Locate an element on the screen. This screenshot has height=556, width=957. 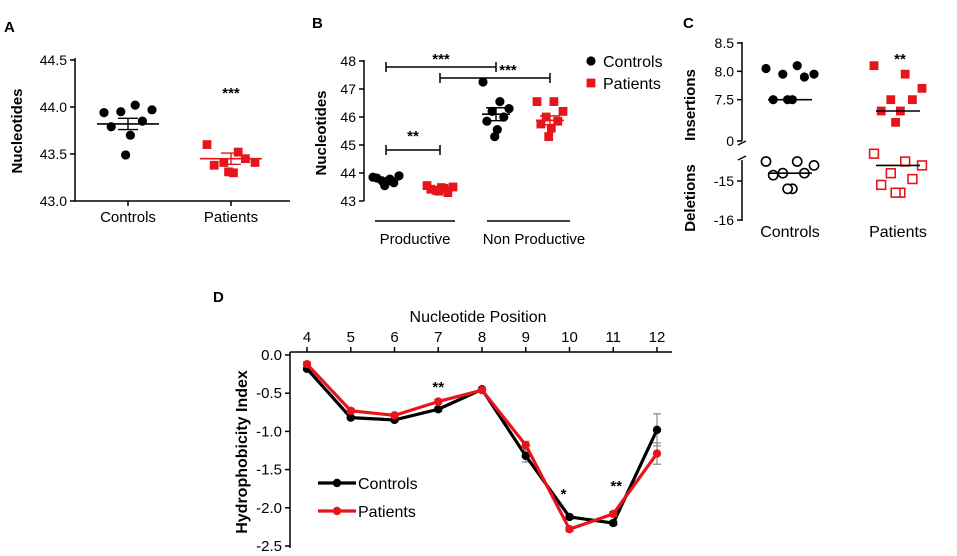
panel-b-significance-label: *** is located at coordinates (441, 59).